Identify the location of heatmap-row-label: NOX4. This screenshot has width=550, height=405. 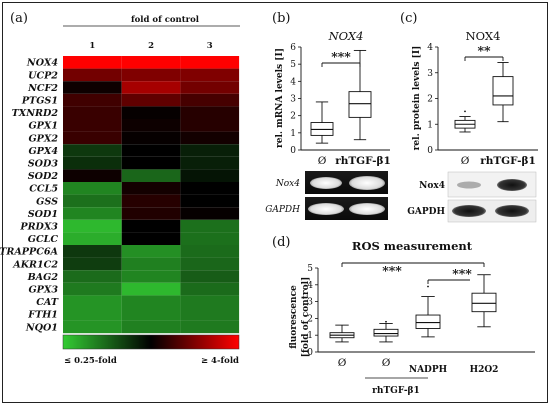
(42, 63).